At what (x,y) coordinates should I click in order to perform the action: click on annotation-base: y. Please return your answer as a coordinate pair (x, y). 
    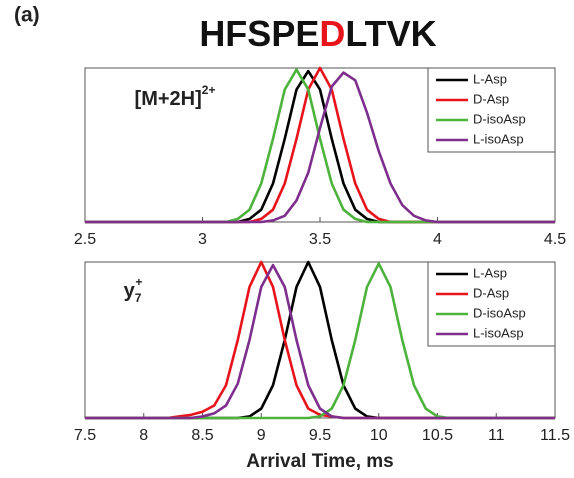
    Looking at the image, I should click on (130, 291).